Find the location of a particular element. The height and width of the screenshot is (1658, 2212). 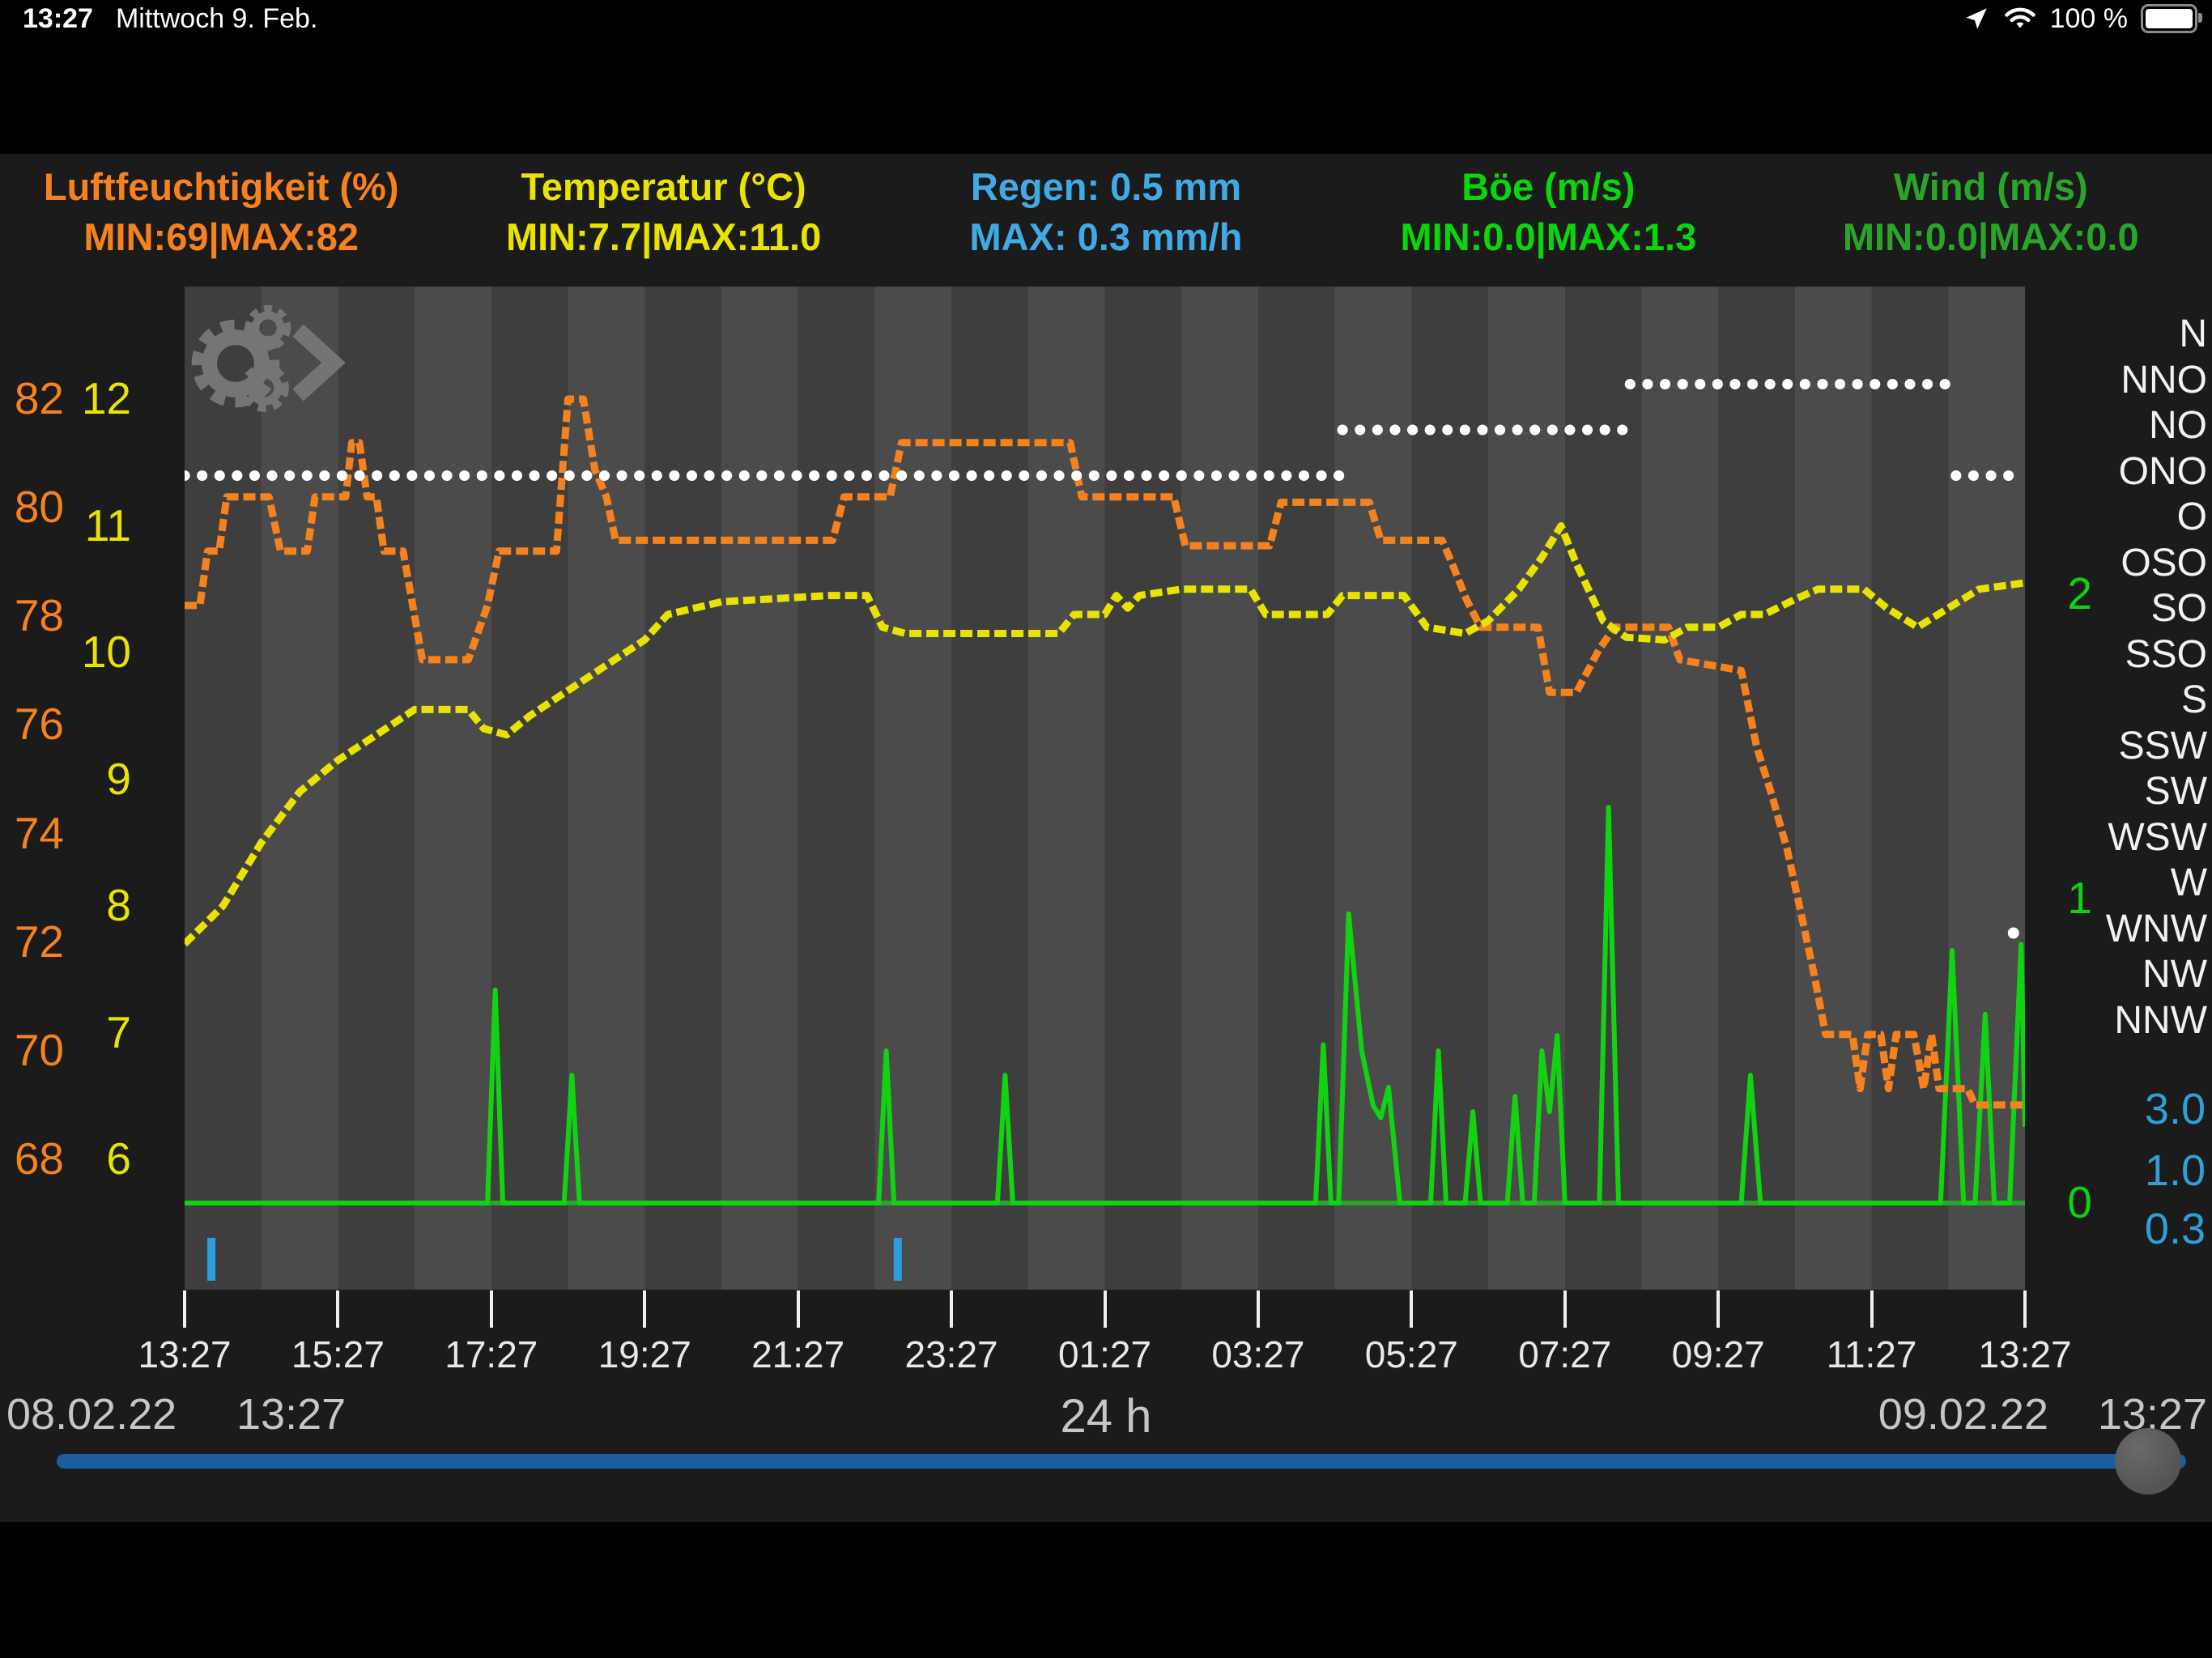

legend-gust-title: Böe (m/s) is located at coordinates (1549, 186).